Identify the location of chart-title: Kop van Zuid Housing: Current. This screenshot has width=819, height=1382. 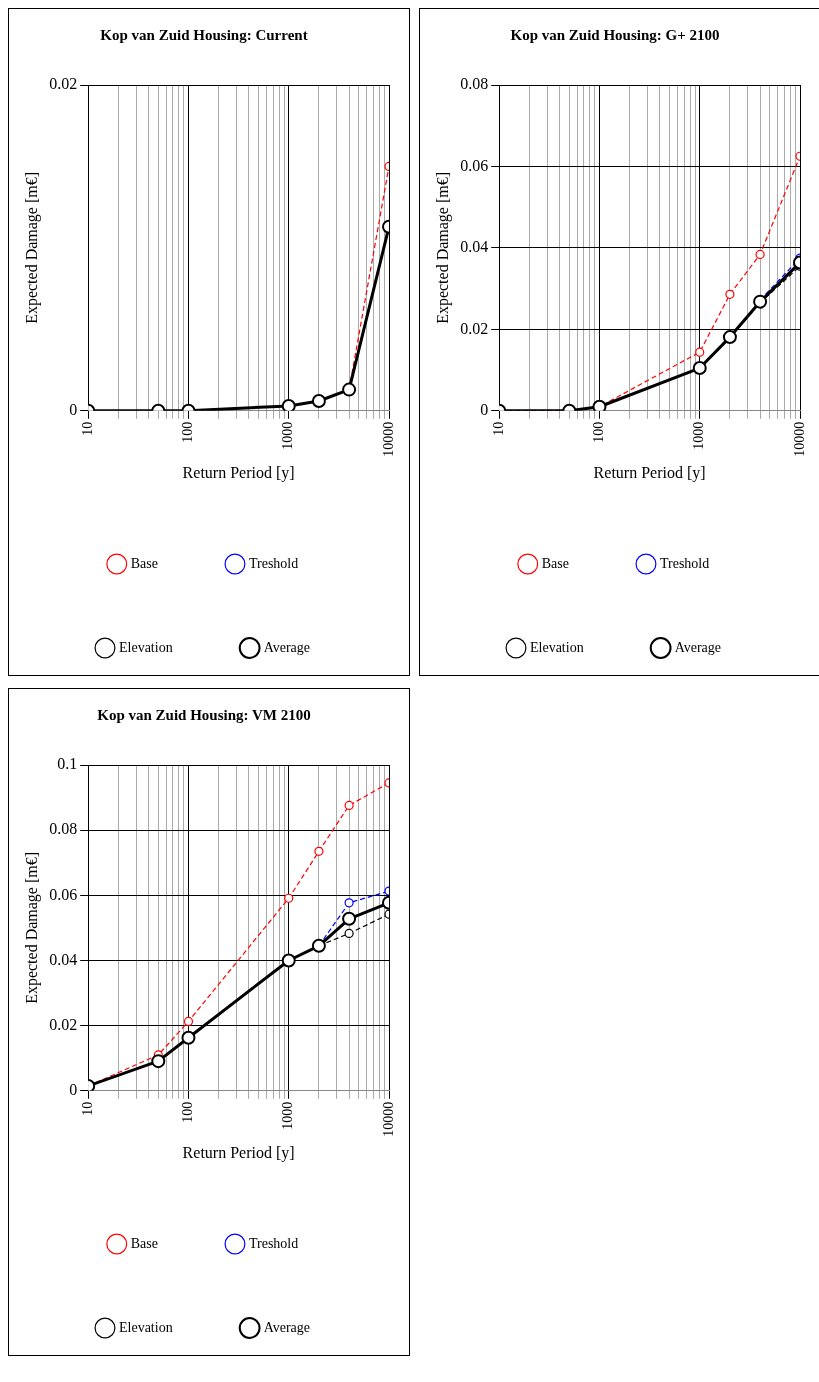
(204, 34).